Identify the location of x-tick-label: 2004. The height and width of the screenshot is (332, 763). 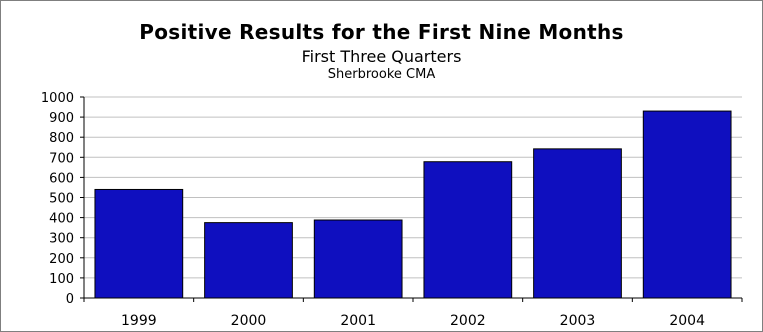
(687, 321).